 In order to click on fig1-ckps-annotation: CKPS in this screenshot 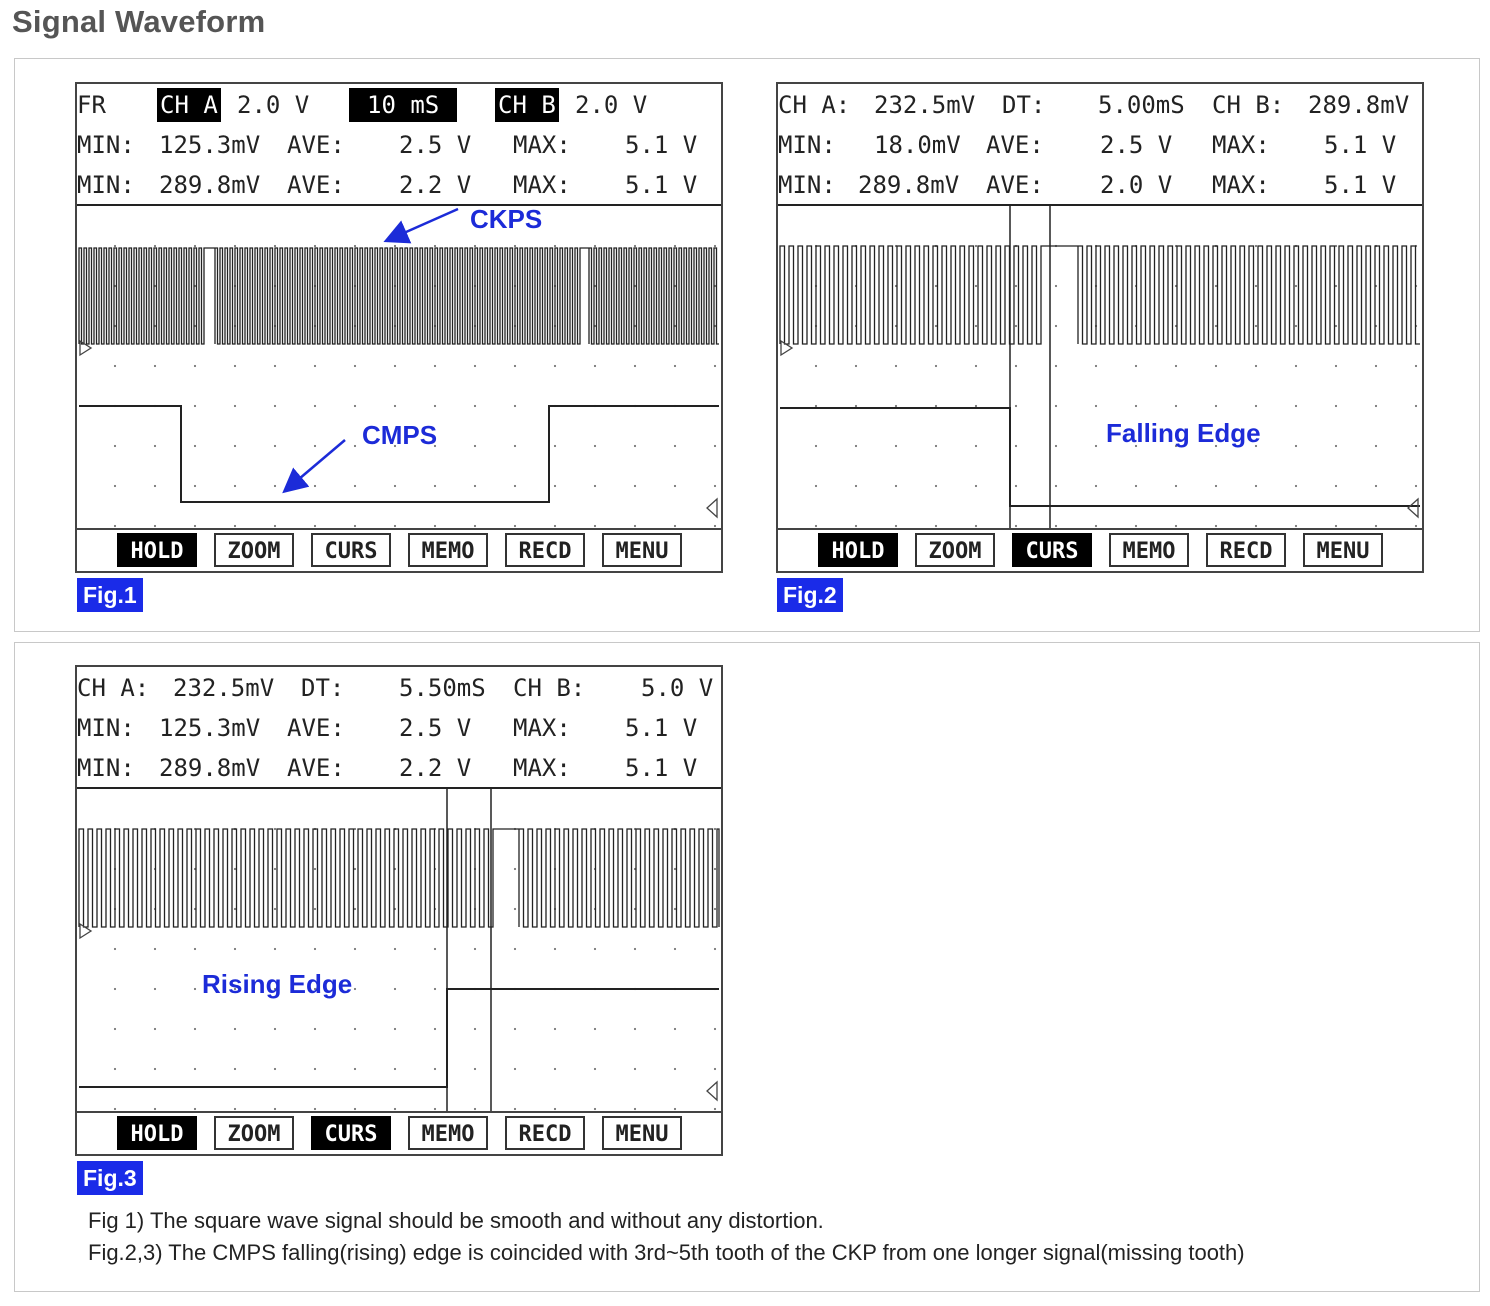, I will do `click(506, 219)`.